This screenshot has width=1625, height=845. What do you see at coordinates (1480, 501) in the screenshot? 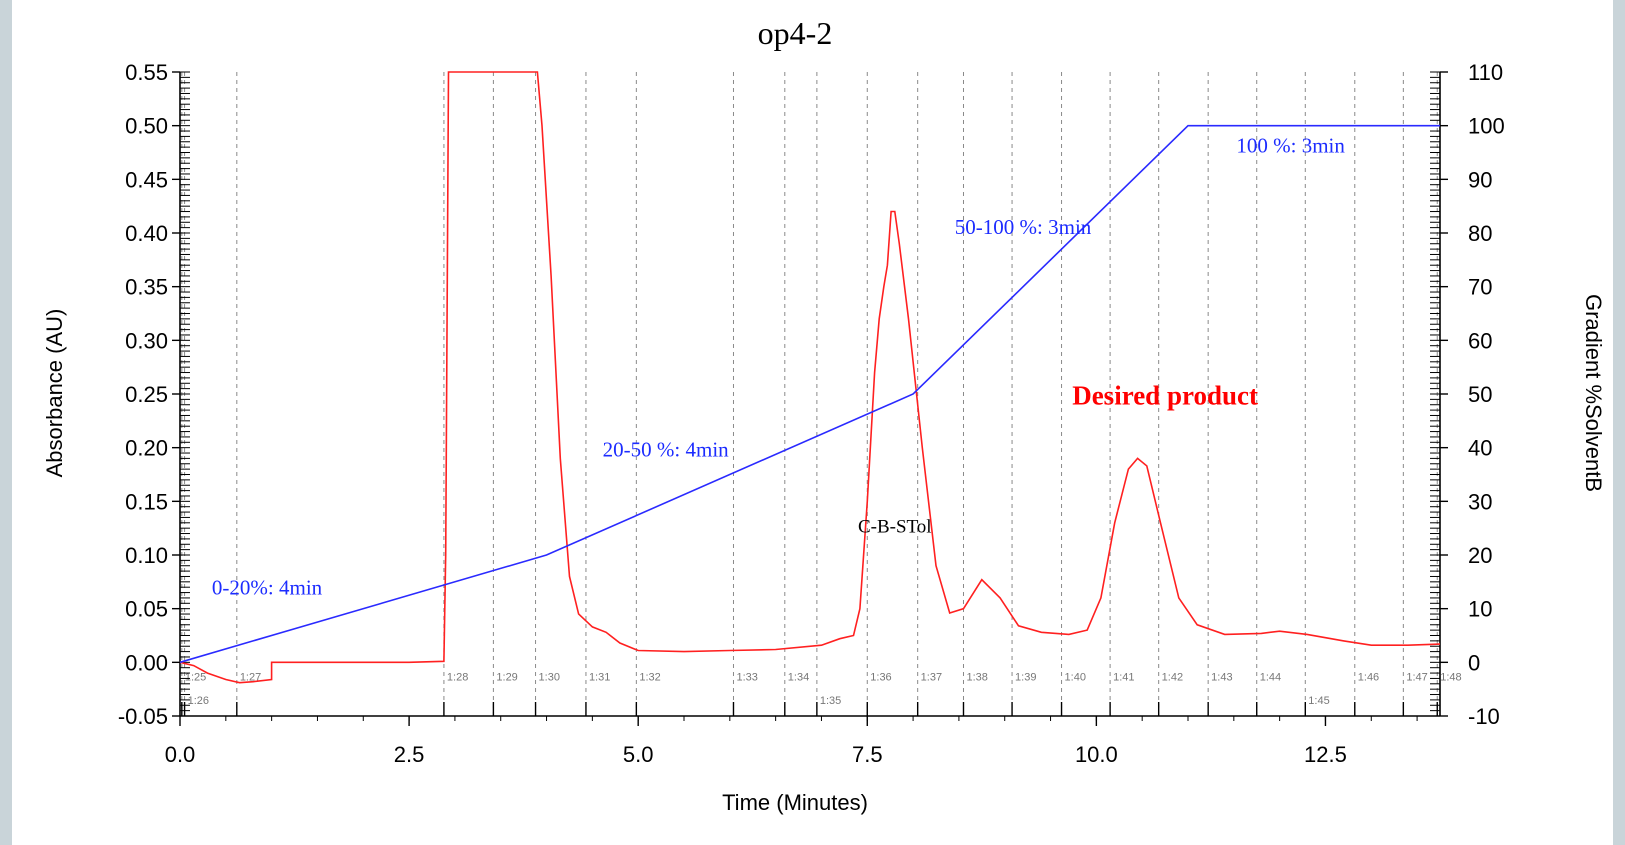
I see `y2-tick-label: 30` at bounding box center [1480, 501].